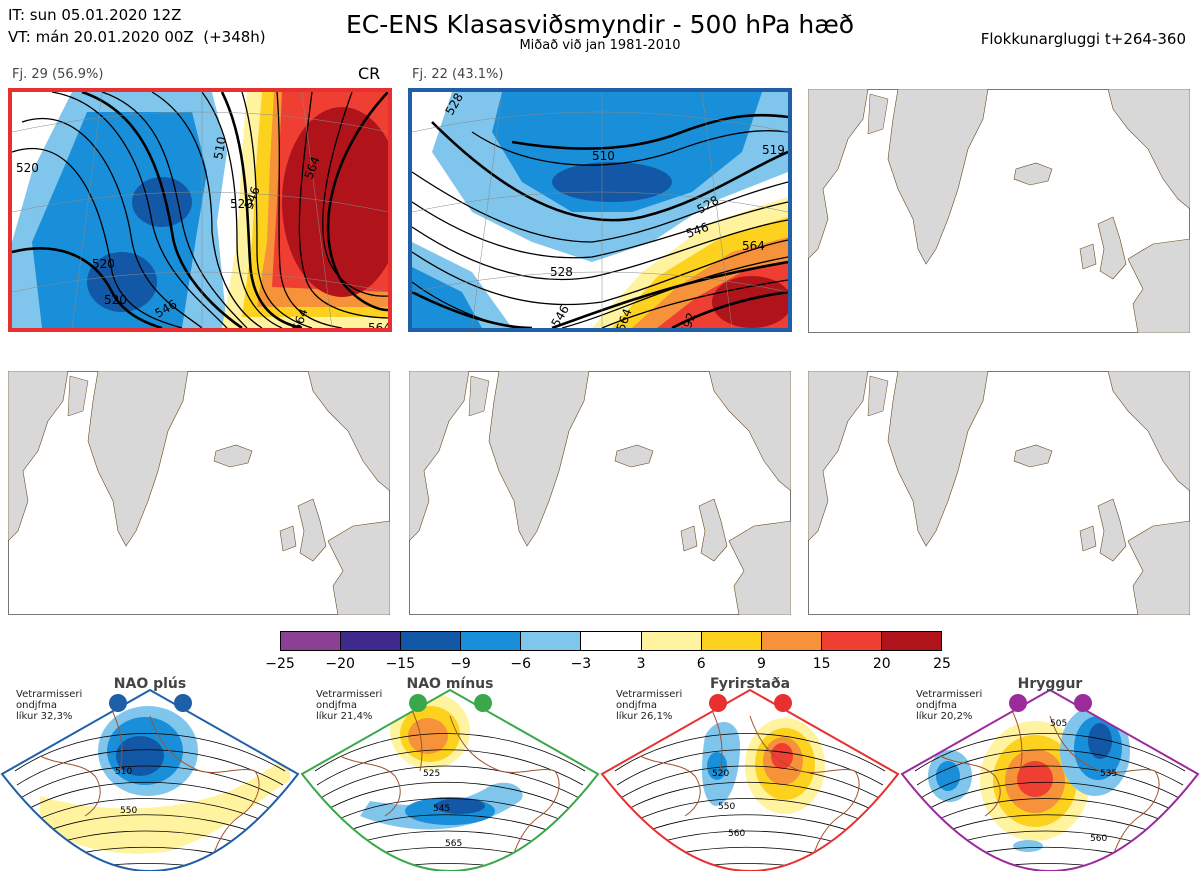 Image resolution: width=1200 pixels, height=871 pixels. I want to click on regime-title: NAO plús, so click(150, 684).